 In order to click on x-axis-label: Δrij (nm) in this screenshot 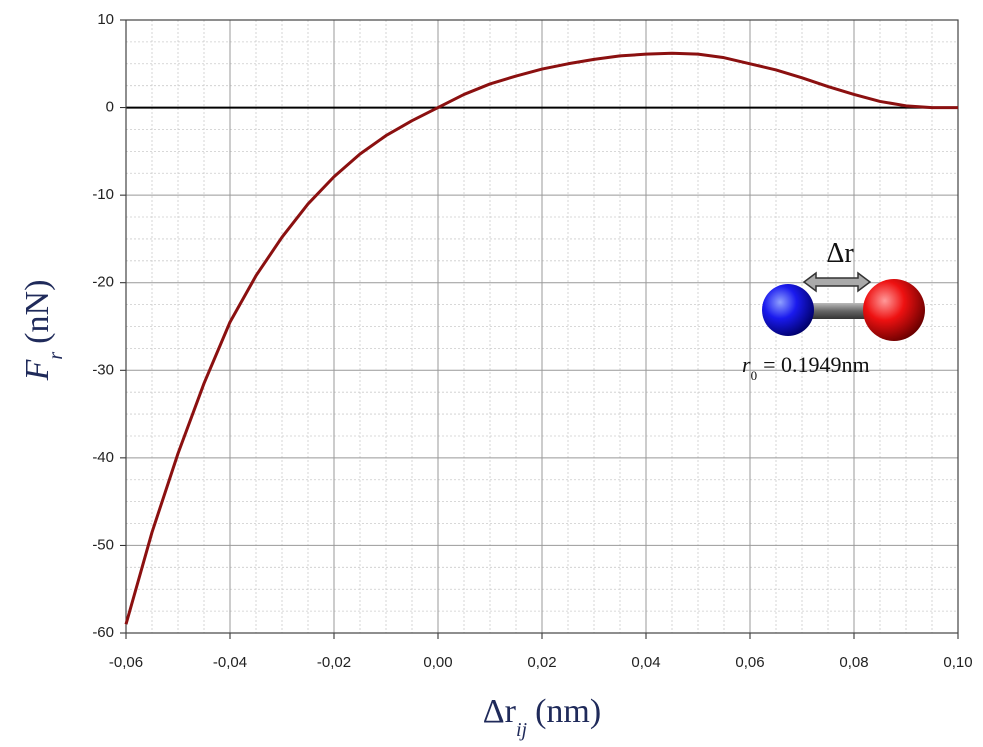, I will do `click(542, 717)`.